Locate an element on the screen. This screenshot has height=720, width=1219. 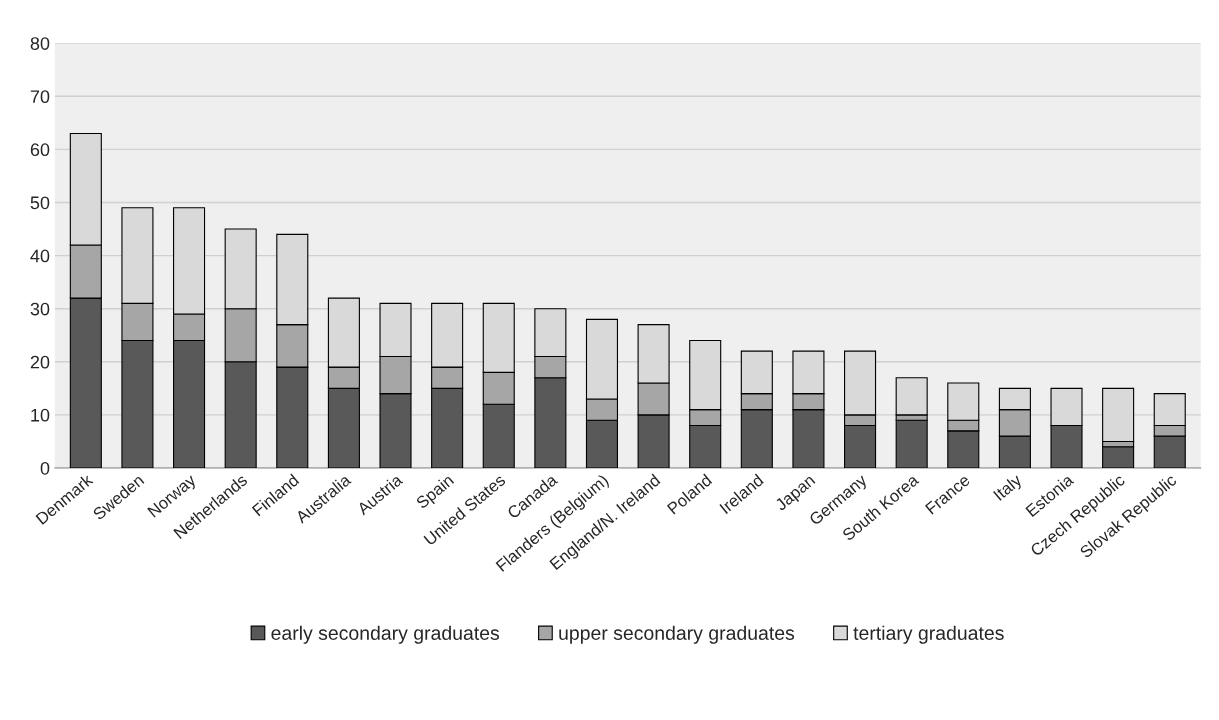
y-tick-label: 40 is located at coordinates (40, 256).